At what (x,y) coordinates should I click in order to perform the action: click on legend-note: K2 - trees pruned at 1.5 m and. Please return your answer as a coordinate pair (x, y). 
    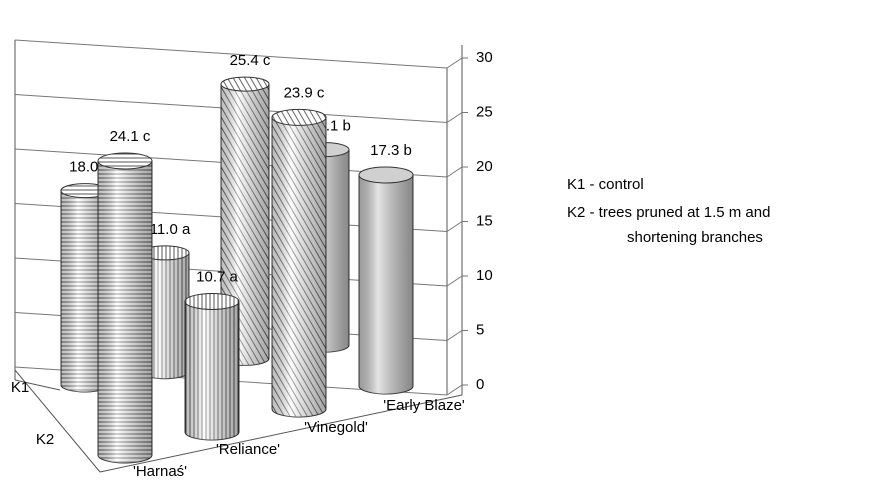
    Looking at the image, I should click on (668, 212).